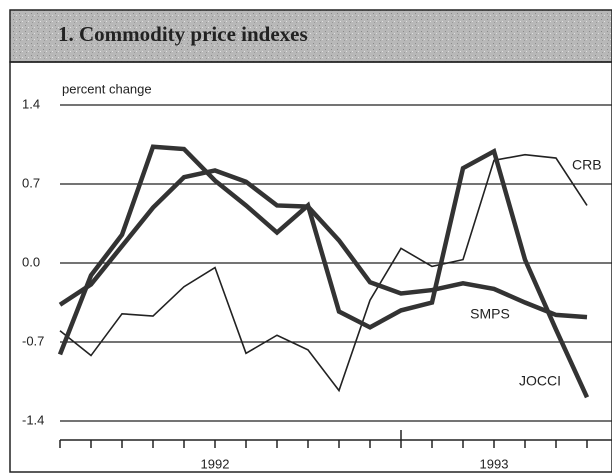 This screenshot has height=473, width=612. I want to click on y-tick-label: -0.7, so click(33, 340).